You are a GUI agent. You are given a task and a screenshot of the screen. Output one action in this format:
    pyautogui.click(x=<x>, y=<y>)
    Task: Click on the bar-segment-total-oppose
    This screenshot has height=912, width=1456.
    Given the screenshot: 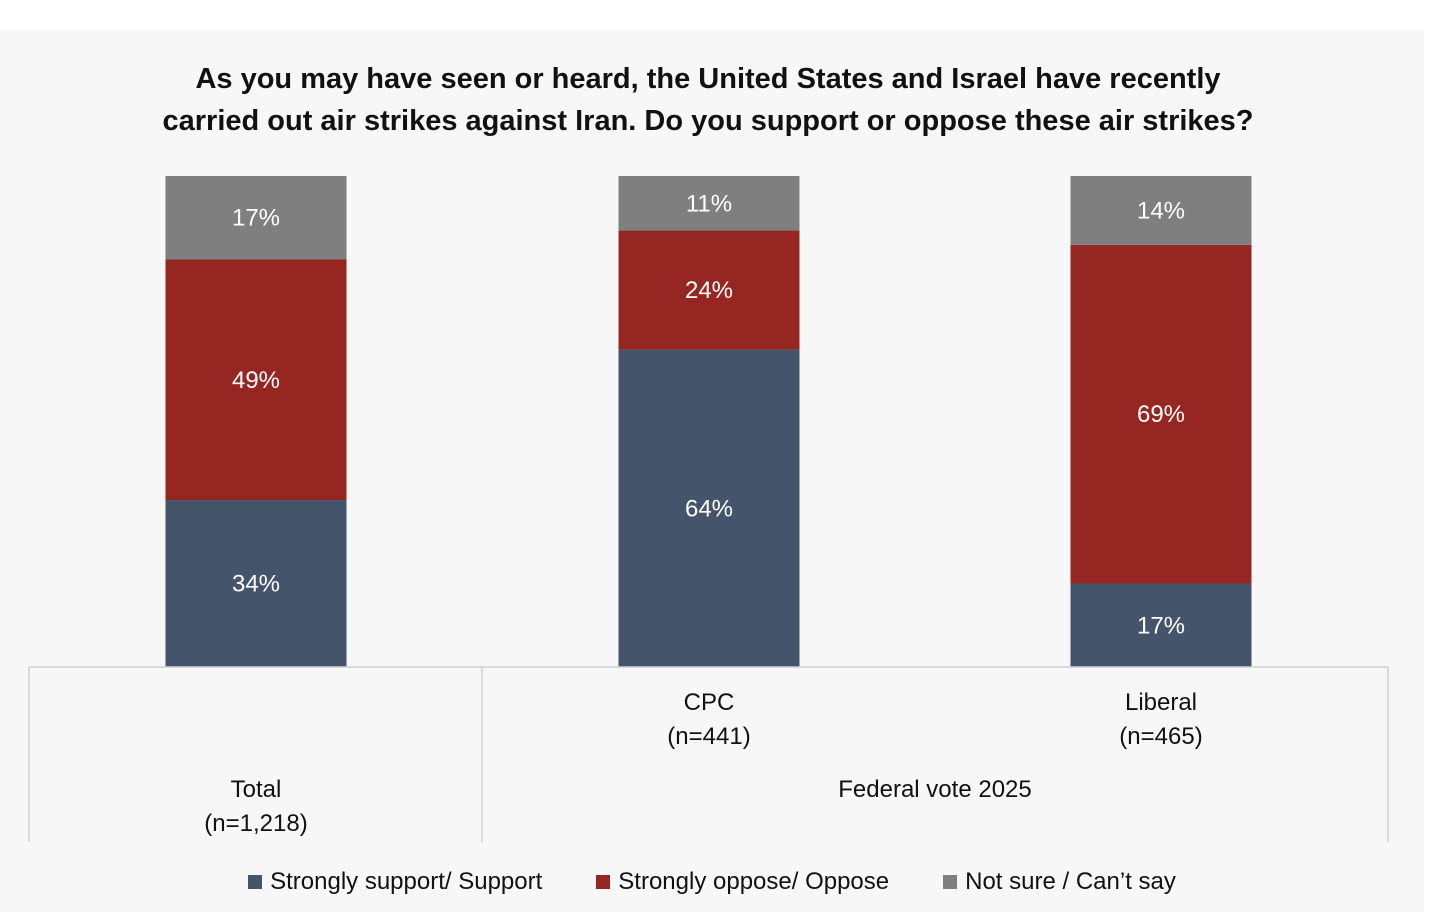 What is the action you would take?
    pyautogui.click(x=256, y=380)
    